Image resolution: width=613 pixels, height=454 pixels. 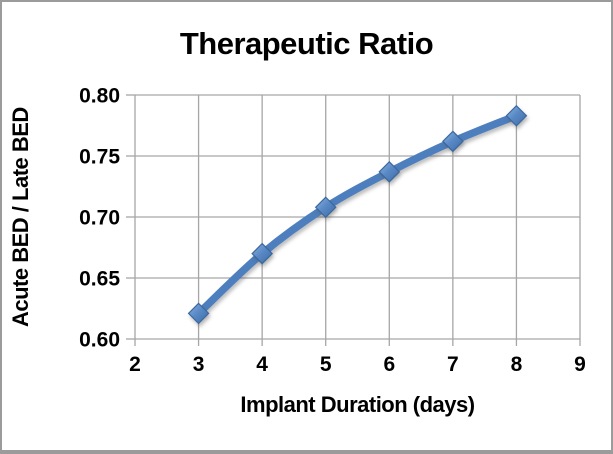 I want to click on x-tick-label: 3, so click(x=199, y=364).